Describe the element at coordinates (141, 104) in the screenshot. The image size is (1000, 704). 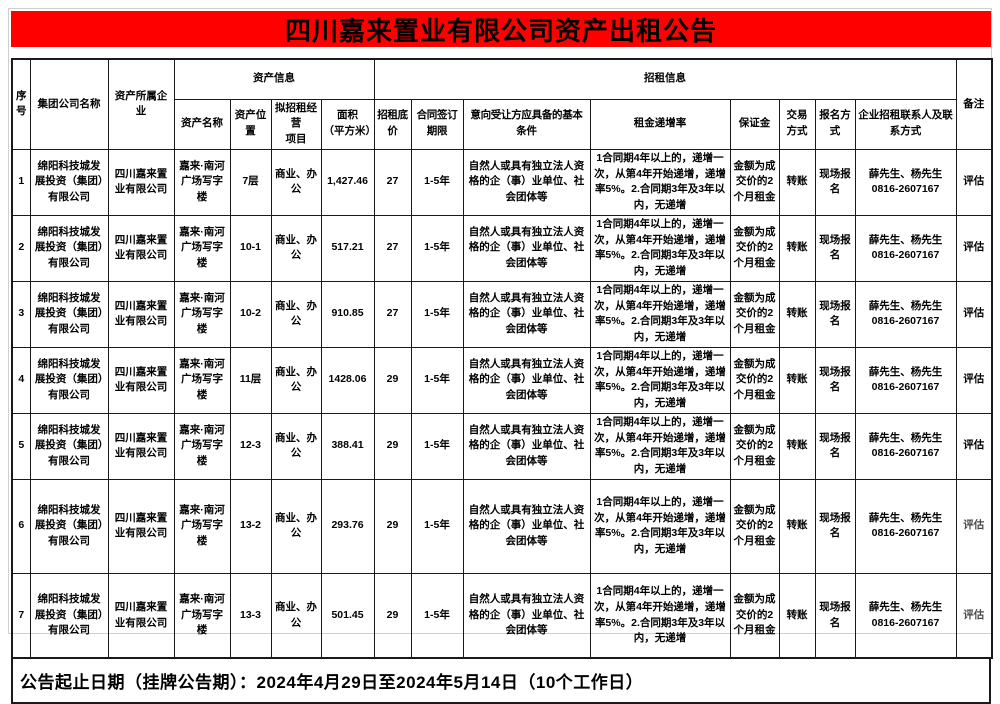
I see `header-asset-owner: 资产所属企业` at that location.